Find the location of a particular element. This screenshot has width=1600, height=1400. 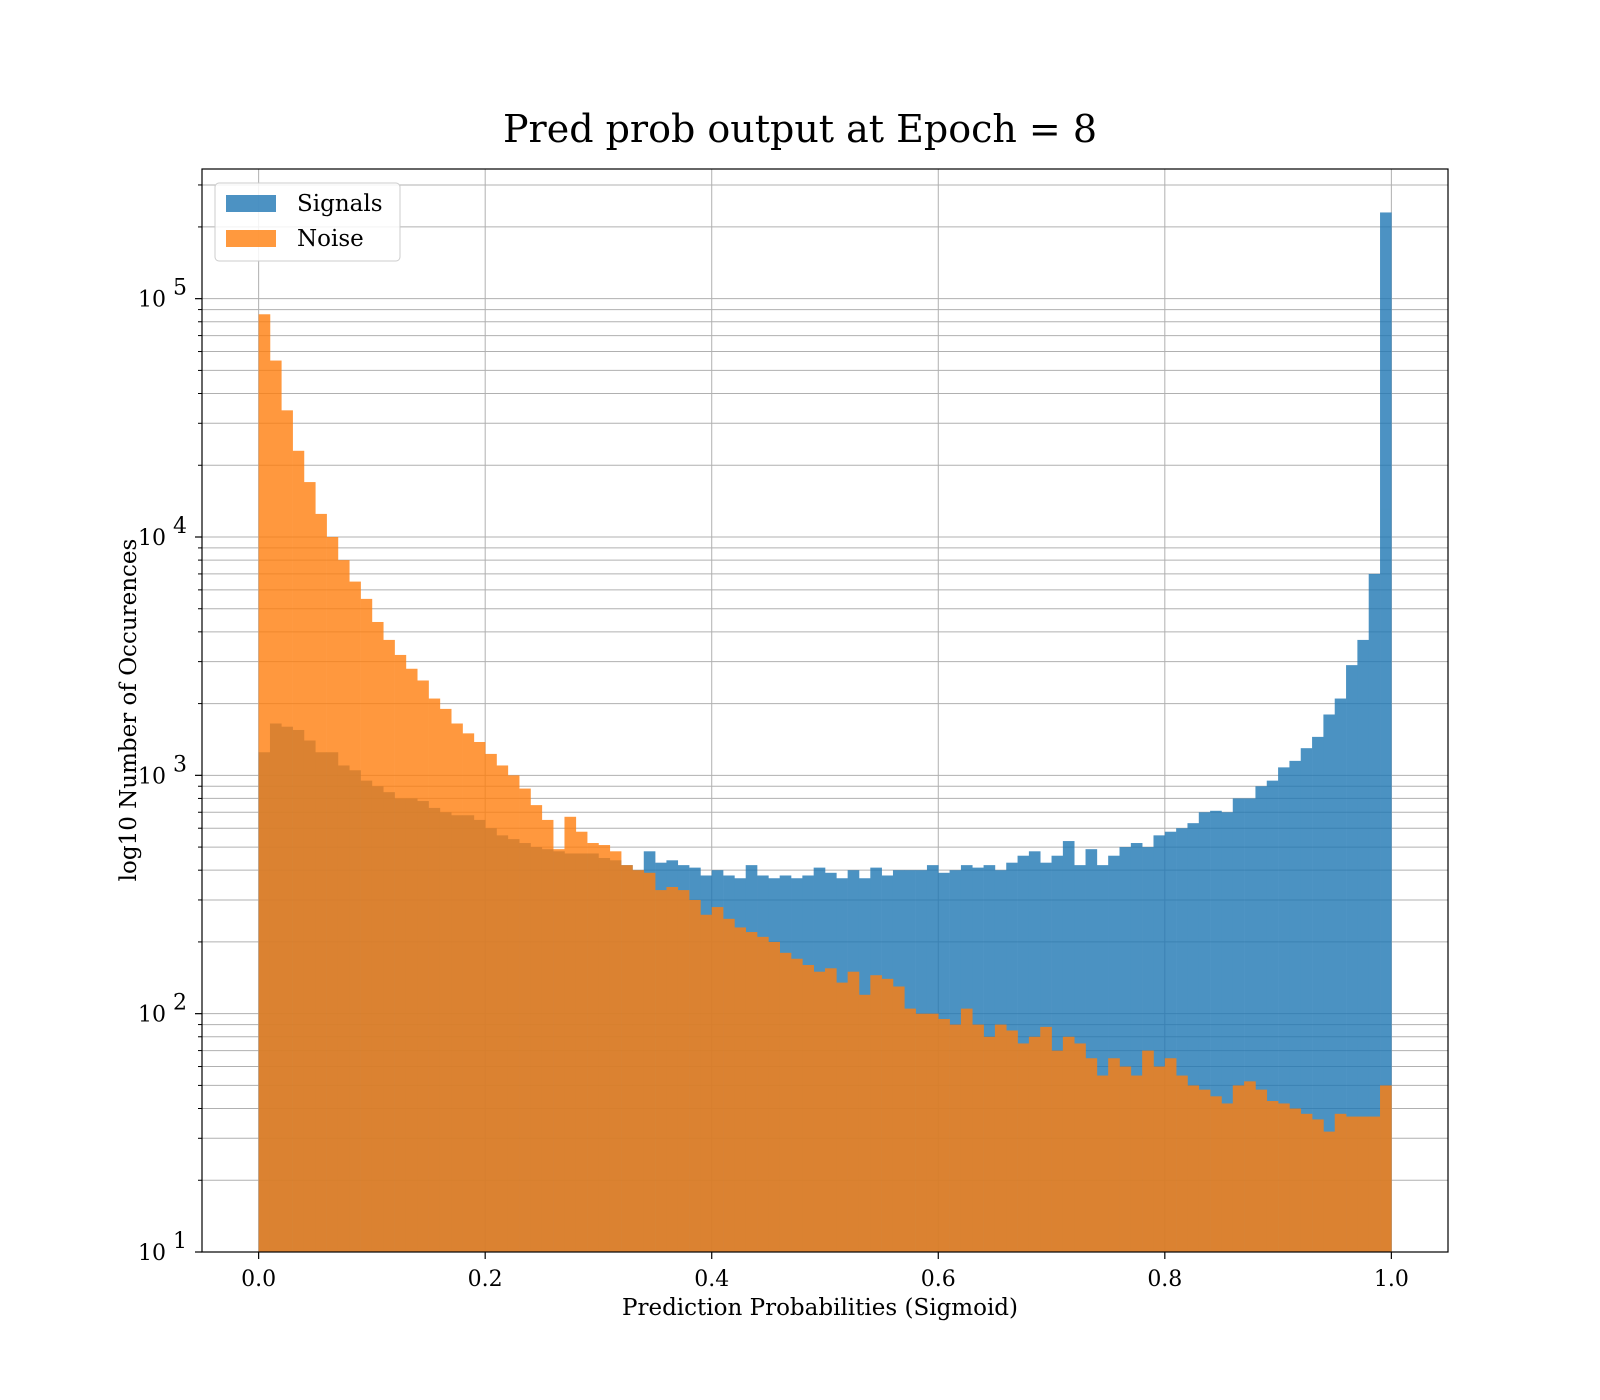

y-axis-label: log10 Number of Occurences is located at coordinates (129, 710).